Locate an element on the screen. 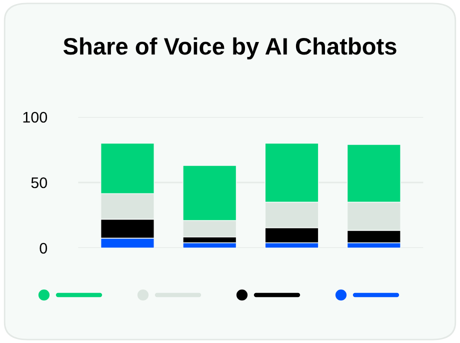 This screenshot has width=460, height=343. y-tick-label: 50 is located at coordinates (39, 182).